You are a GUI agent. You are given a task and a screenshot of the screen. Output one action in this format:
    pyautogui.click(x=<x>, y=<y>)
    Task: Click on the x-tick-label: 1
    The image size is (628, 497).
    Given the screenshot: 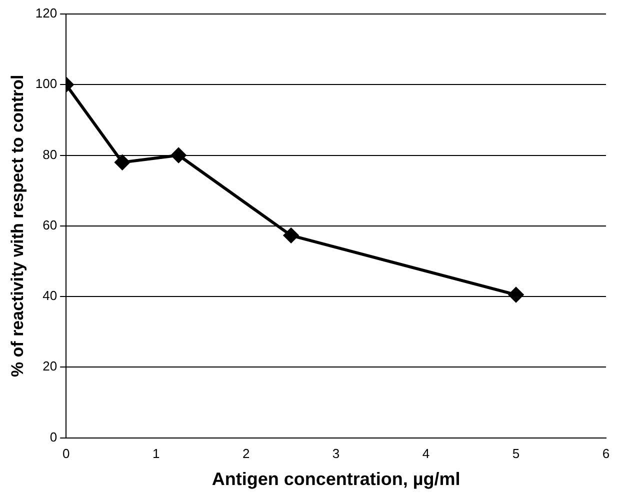 What is the action you would take?
    pyautogui.click(x=156, y=454)
    